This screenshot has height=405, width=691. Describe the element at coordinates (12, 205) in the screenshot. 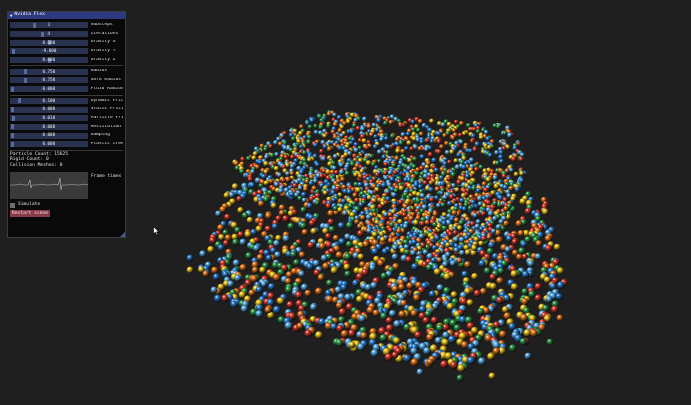

I see `simulate-checkbox` at that location.